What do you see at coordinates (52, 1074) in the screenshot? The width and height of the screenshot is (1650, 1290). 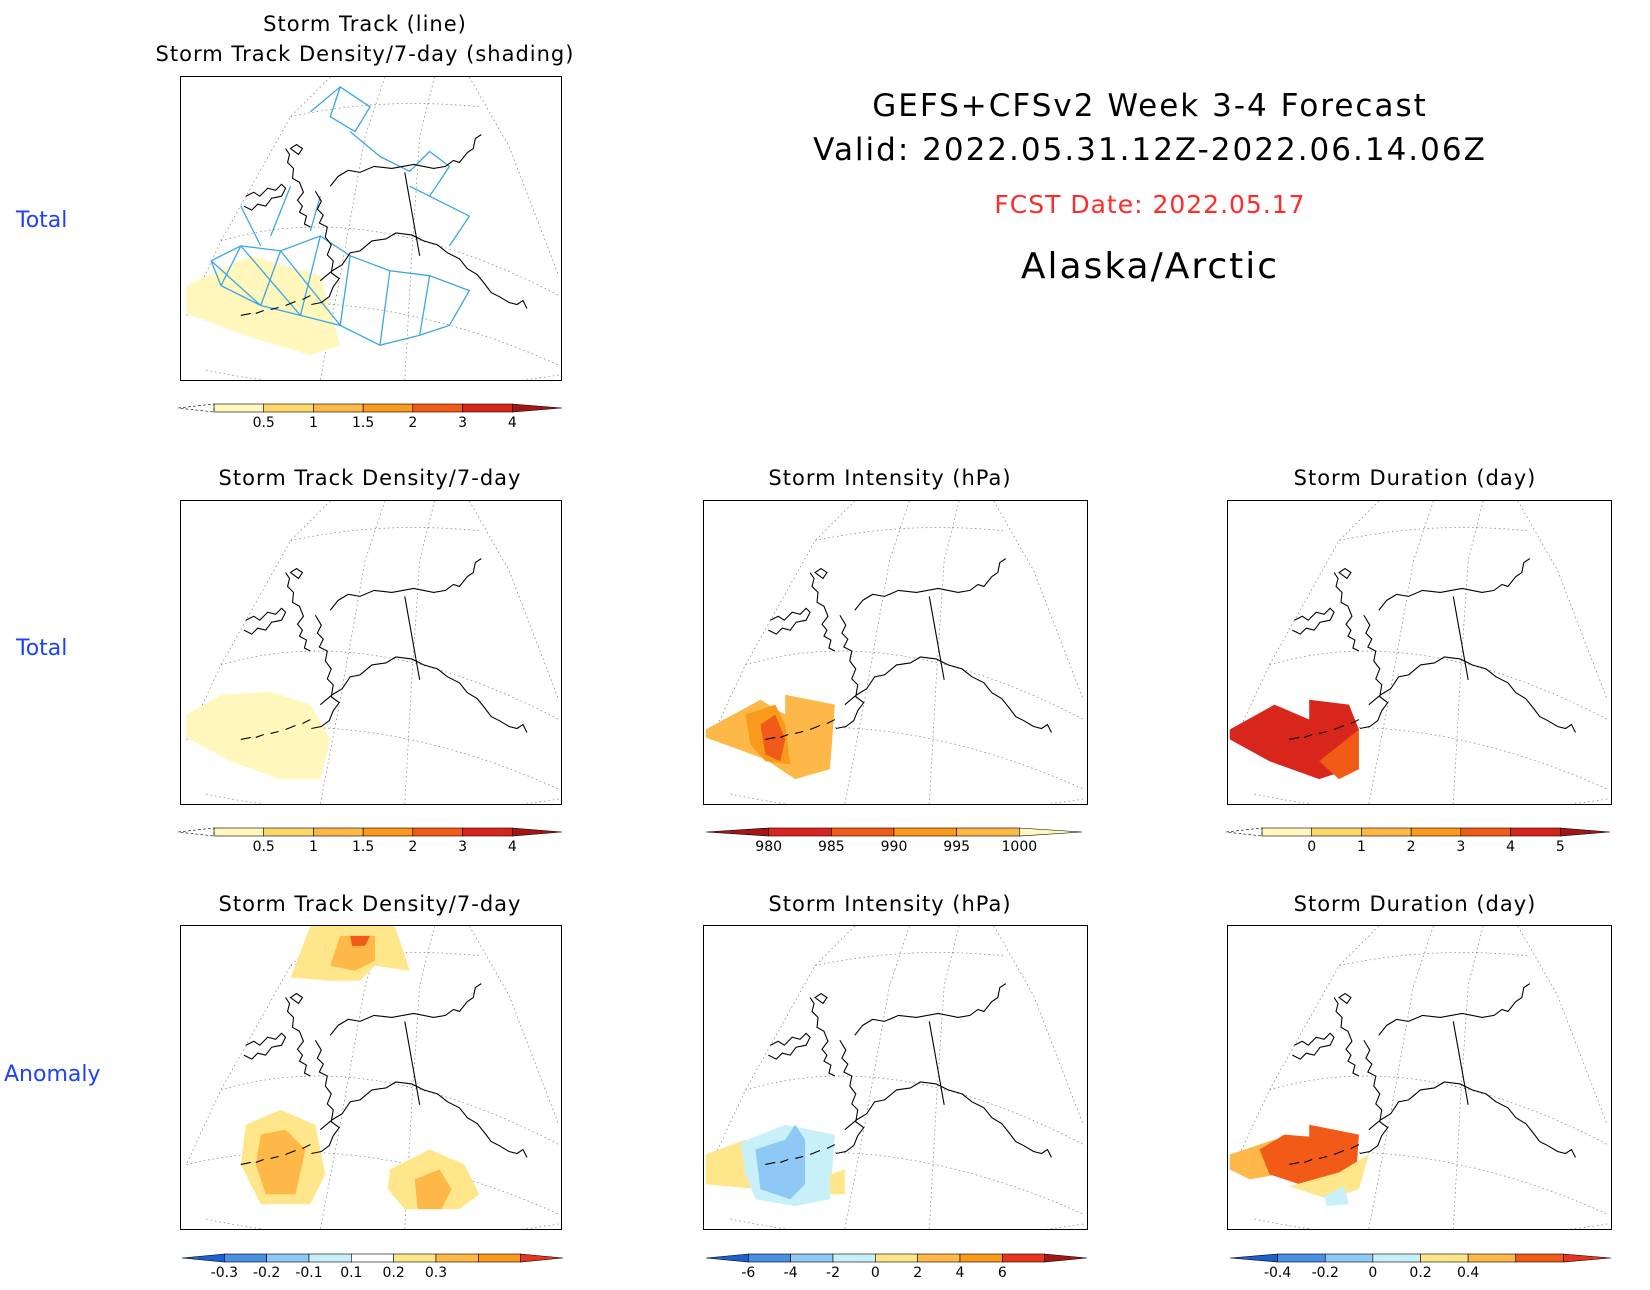 I see `row-label-anomaly: Anomaly` at bounding box center [52, 1074].